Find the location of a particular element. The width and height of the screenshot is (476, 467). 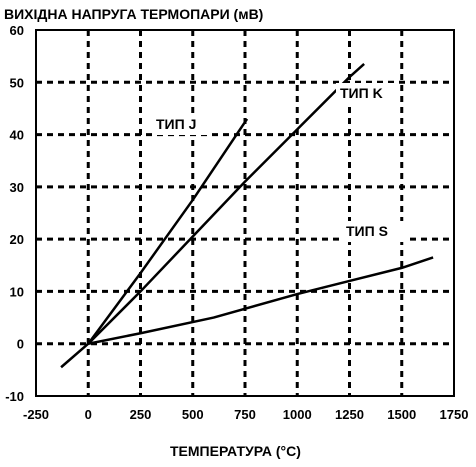

x-tick-label: 1000 is located at coordinates (297, 414).